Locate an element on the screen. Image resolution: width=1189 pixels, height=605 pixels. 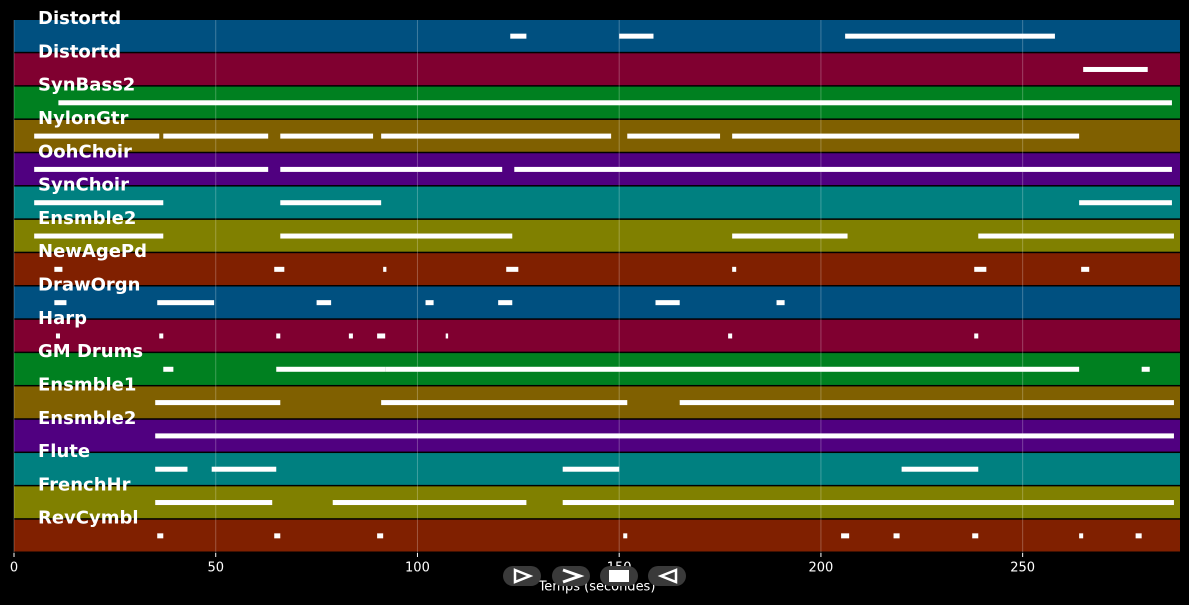
track-label: Flute is located at coordinates (64, 451).